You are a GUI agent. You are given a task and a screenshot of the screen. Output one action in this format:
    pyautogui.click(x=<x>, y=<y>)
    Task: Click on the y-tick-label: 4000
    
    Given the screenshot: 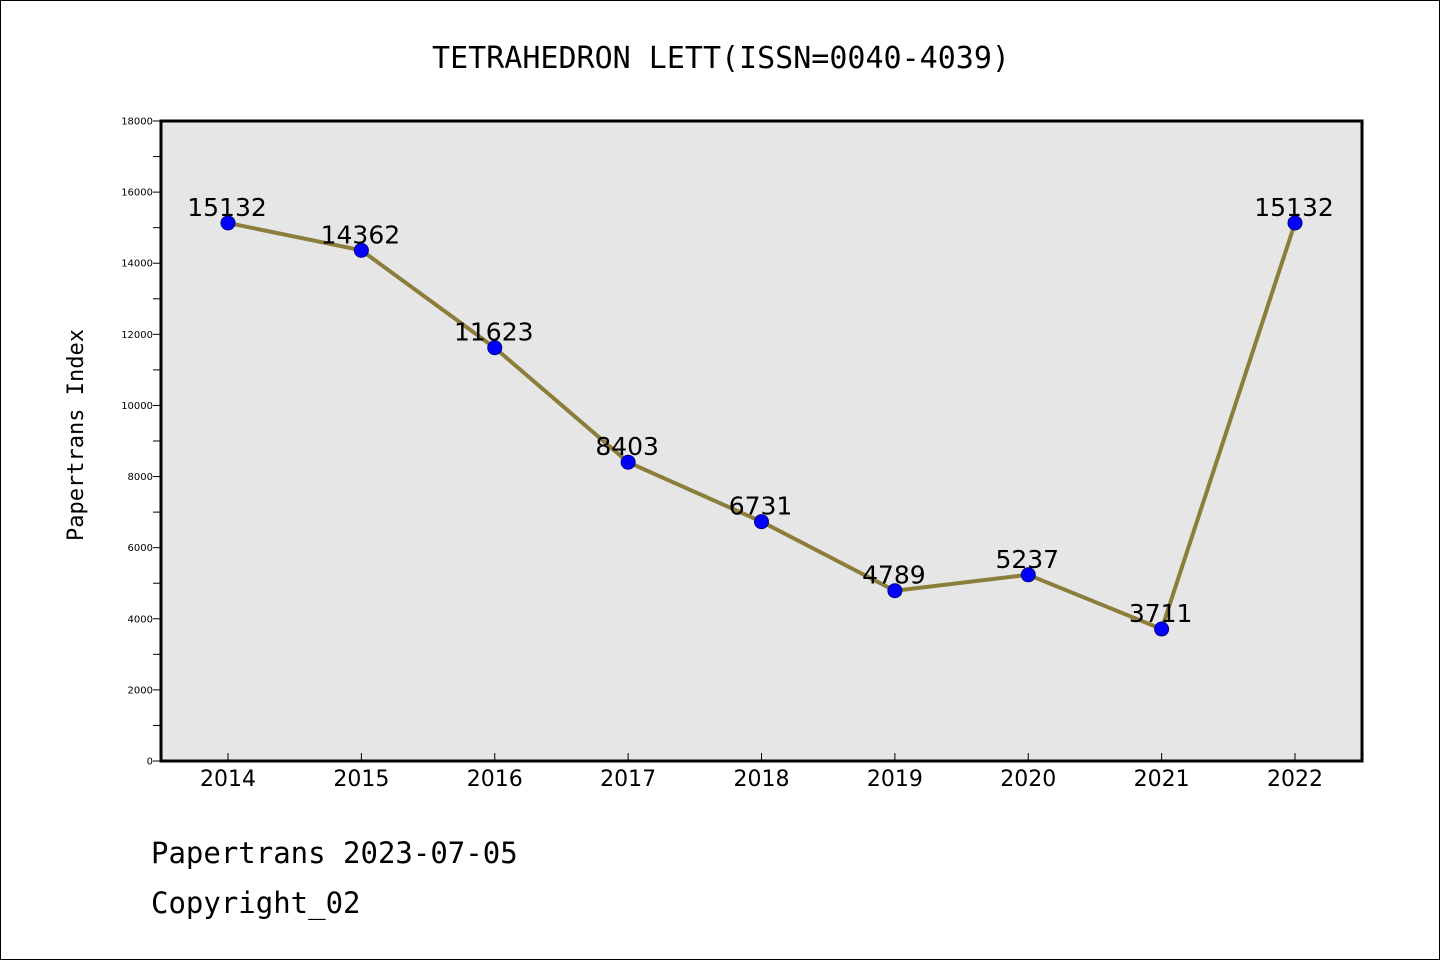 What is the action you would take?
    pyautogui.click(x=140, y=619)
    